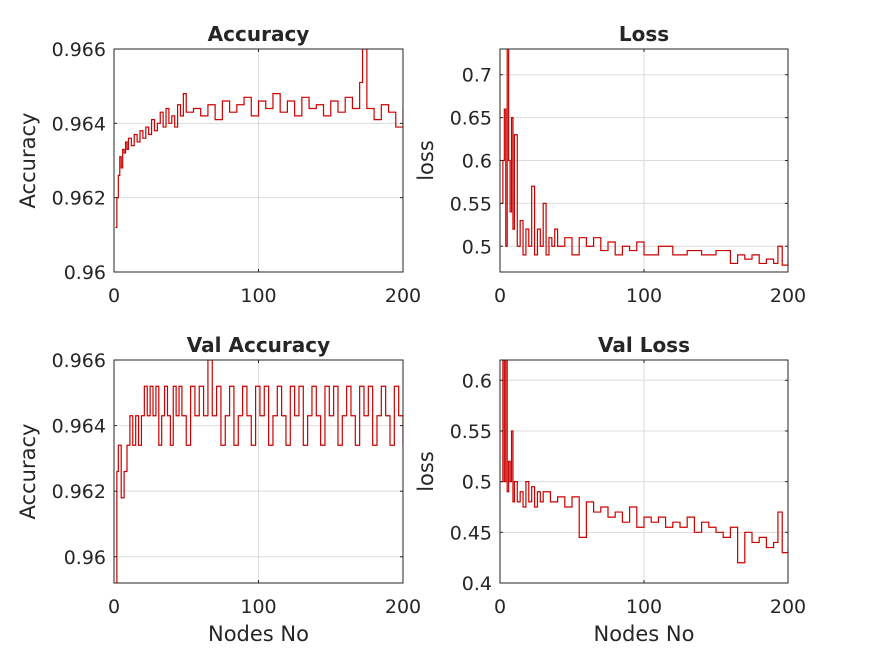 The height and width of the screenshot is (656, 875). What do you see at coordinates (258, 345) in the screenshot?
I see `val-accuracy-title: Val Accuracy` at bounding box center [258, 345].